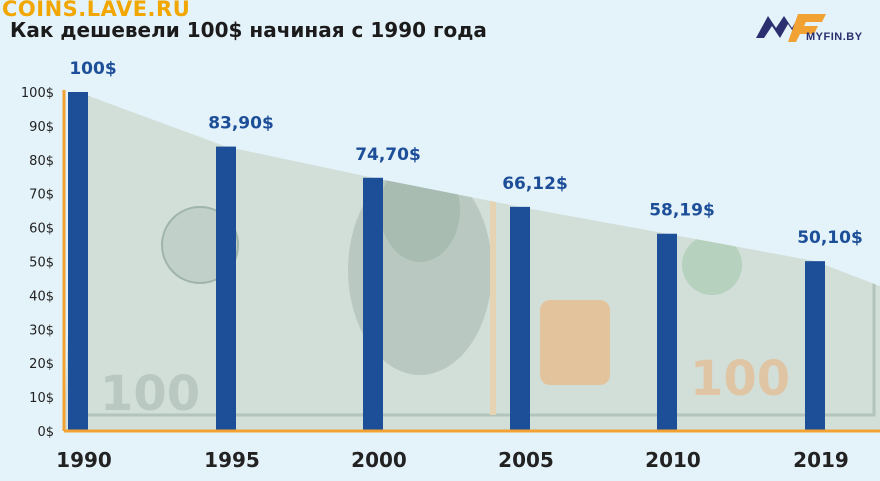  Describe the element at coordinates (673, 460) in the screenshot. I see `x-tick-label: 2010` at that location.